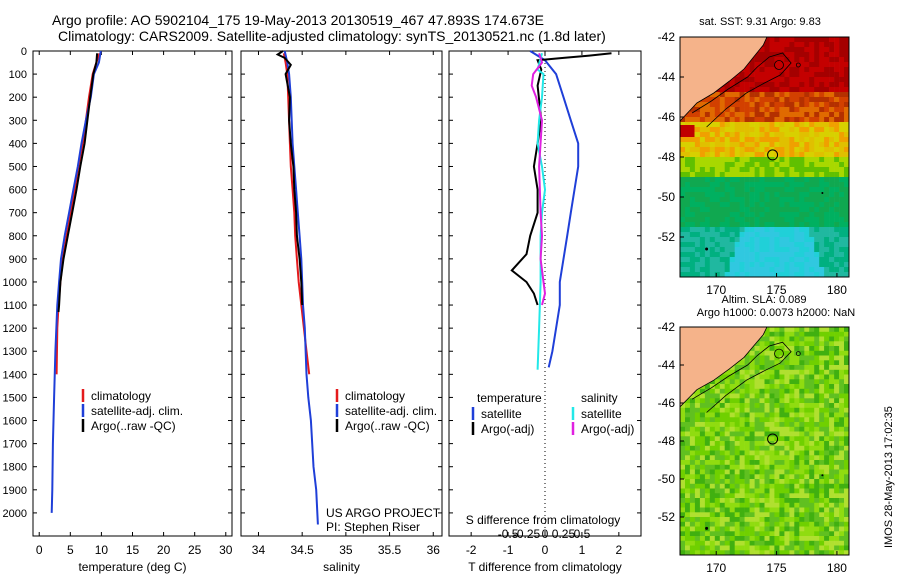  What do you see at coordinates (121, 396) in the screenshot?
I see `temperature-legend-label: climatology` at bounding box center [121, 396].